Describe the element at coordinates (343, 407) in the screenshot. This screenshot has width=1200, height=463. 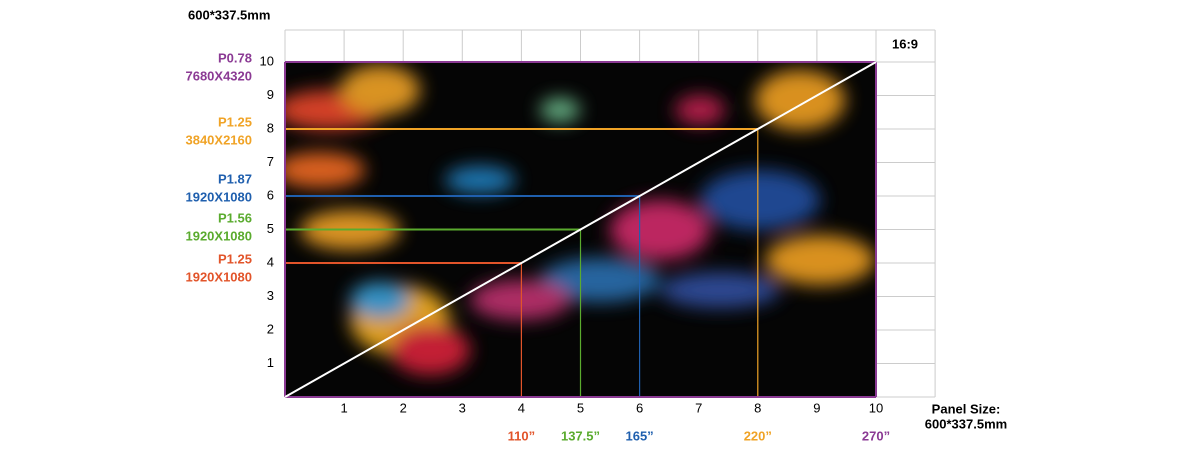
I see `x-label: 1` at that location.